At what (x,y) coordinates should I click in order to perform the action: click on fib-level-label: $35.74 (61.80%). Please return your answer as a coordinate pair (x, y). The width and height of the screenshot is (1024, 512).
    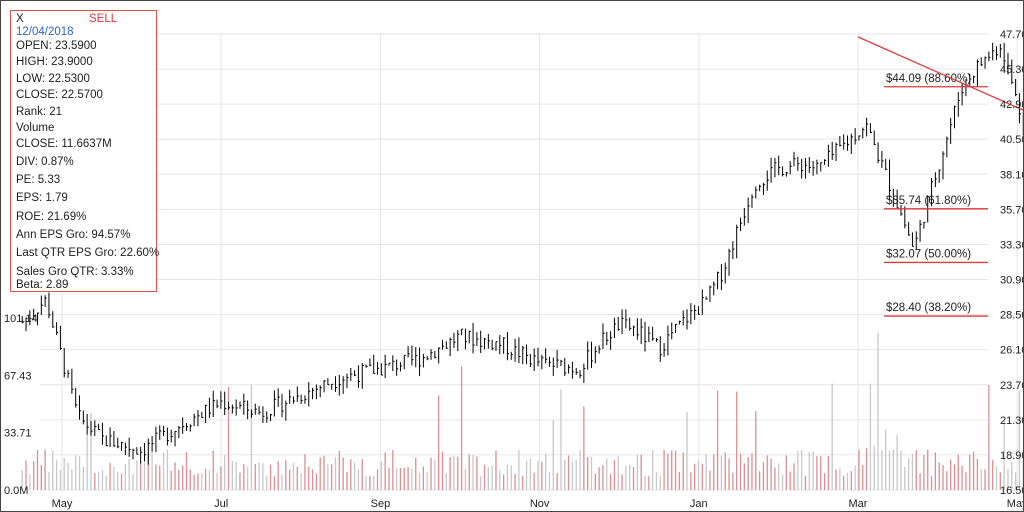
    Looking at the image, I should click on (928, 201).